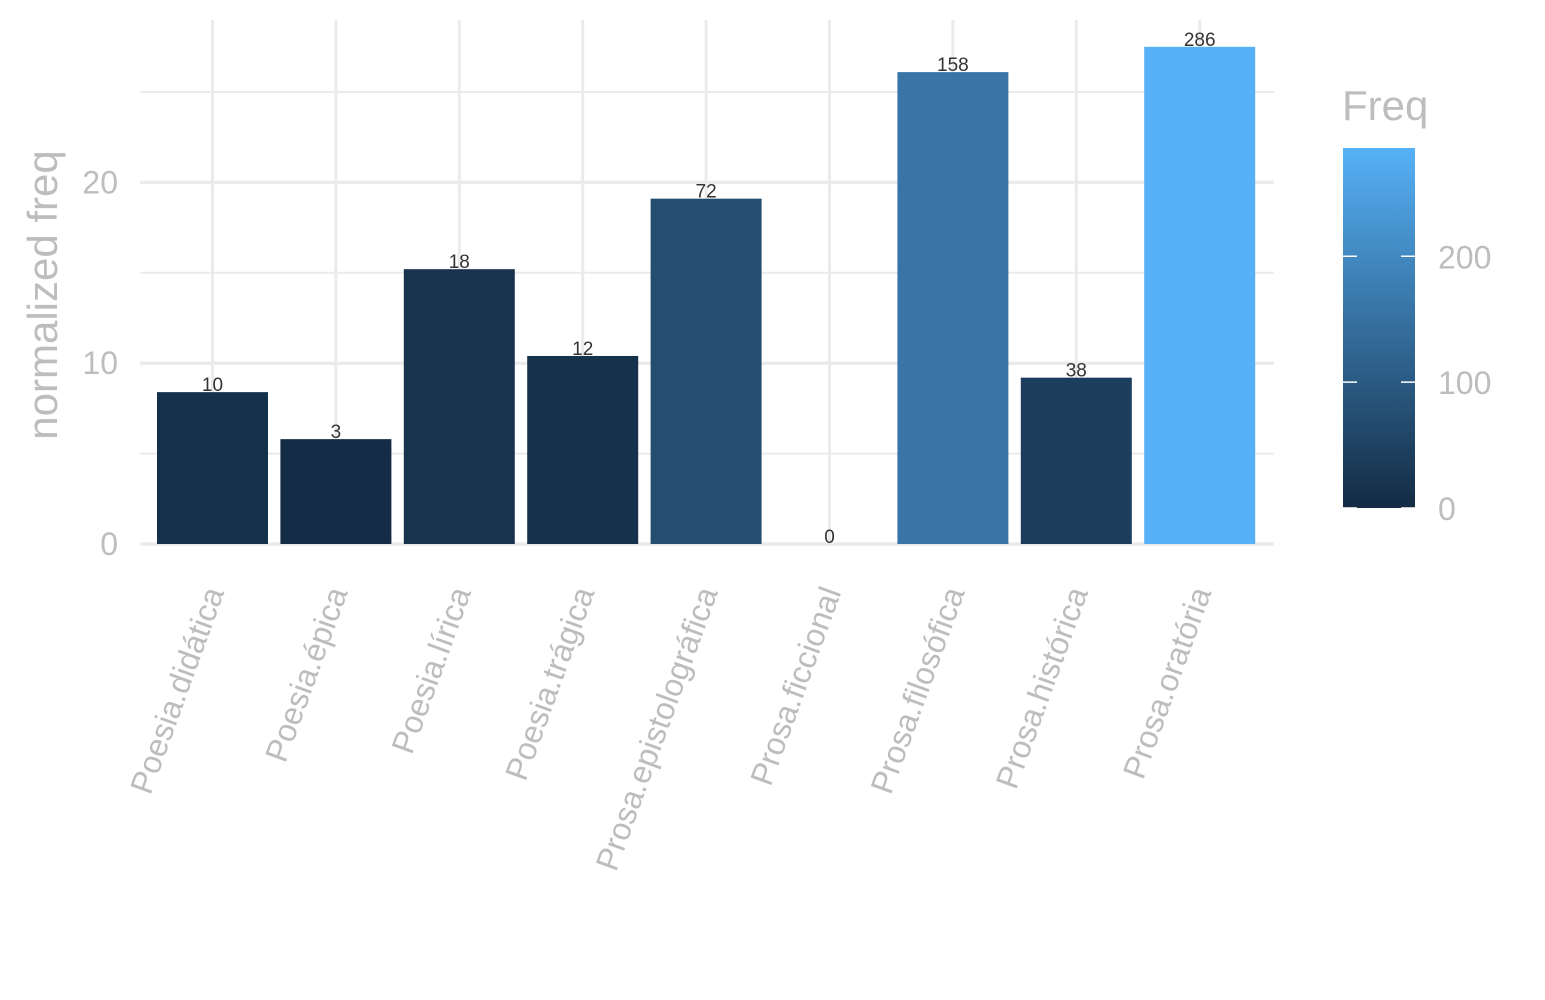  What do you see at coordinates (829, 537) in the screenshot?
I see `bar-data-label: 0` at bounding box center [829, 537].